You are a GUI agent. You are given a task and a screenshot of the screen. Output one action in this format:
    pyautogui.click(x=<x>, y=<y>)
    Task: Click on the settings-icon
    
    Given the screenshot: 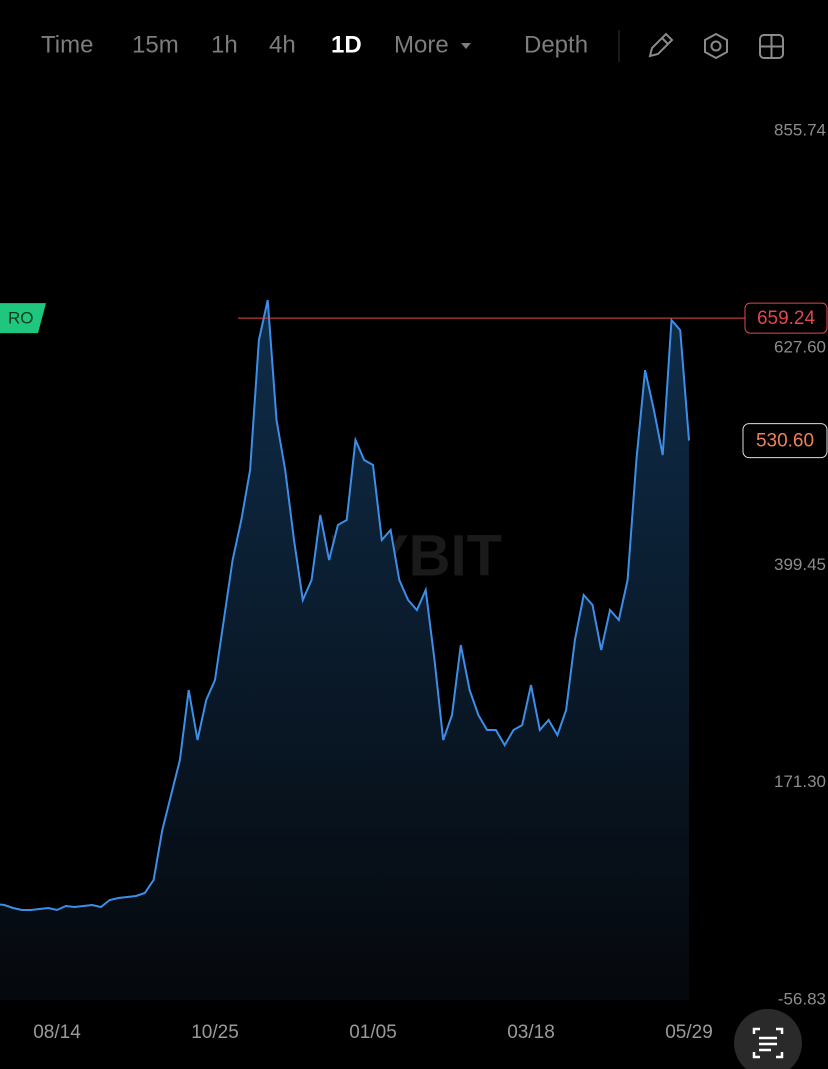 What is the action you would take?
    pyautogui.click(x=716, y=46)
    